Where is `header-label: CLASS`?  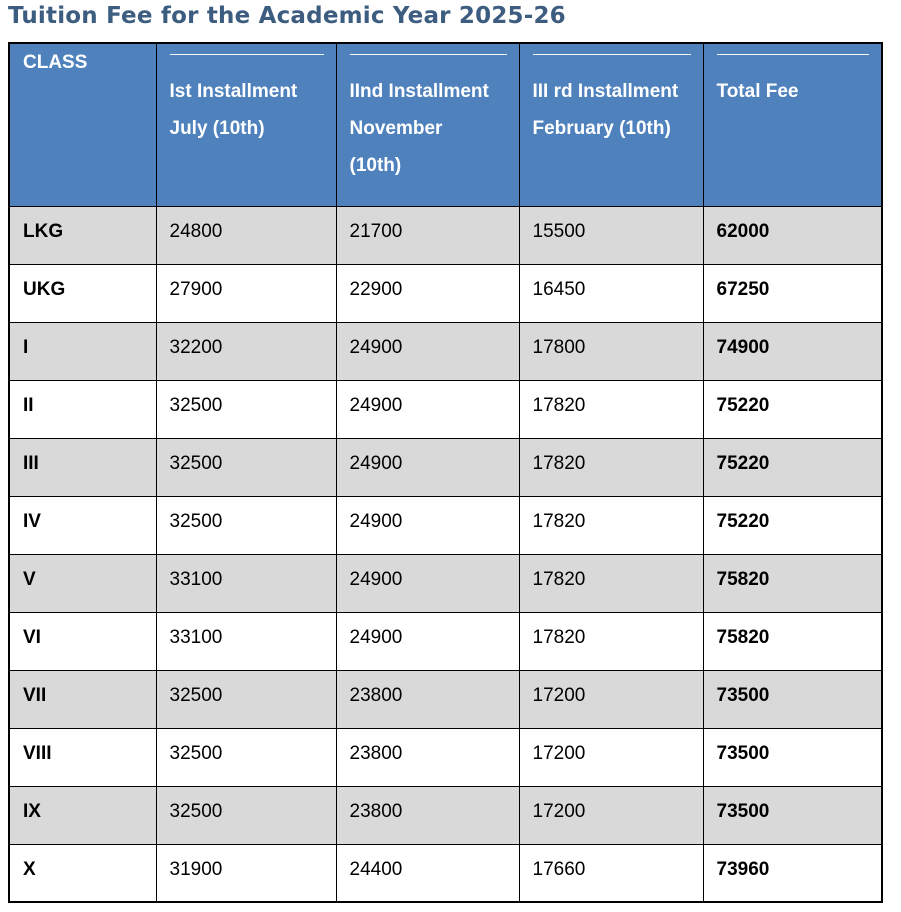
header-label: CLASS is located at coordinates (55, 62).